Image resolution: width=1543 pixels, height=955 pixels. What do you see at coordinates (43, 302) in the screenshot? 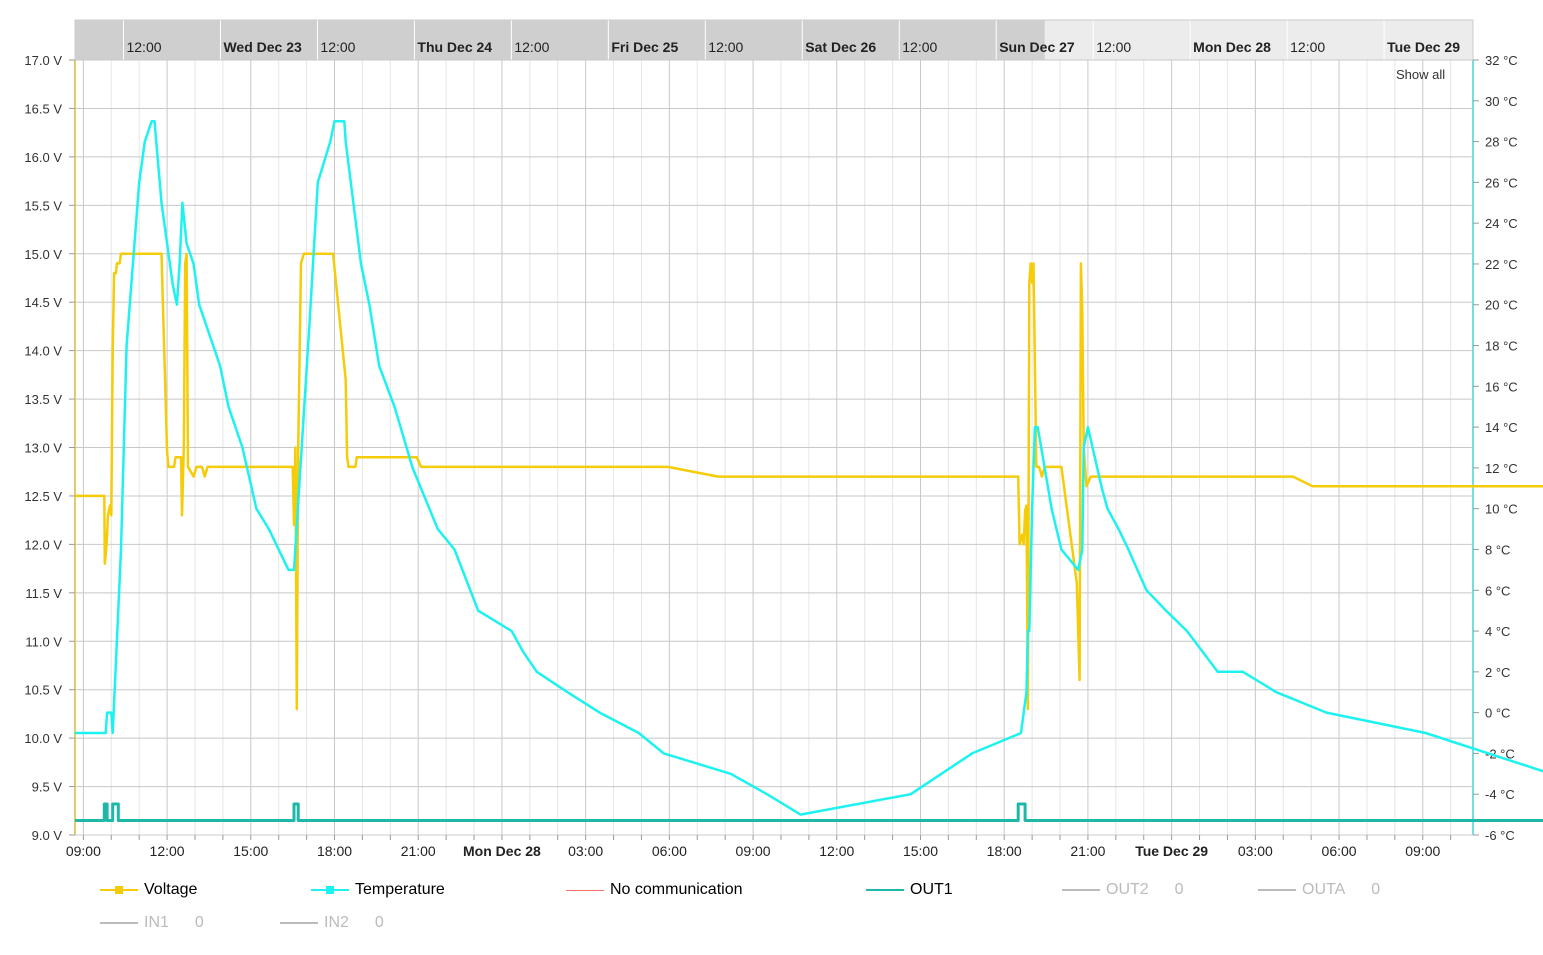
I see `y-left-tick-label: 14.5 V` at bounding box center [43, 302].